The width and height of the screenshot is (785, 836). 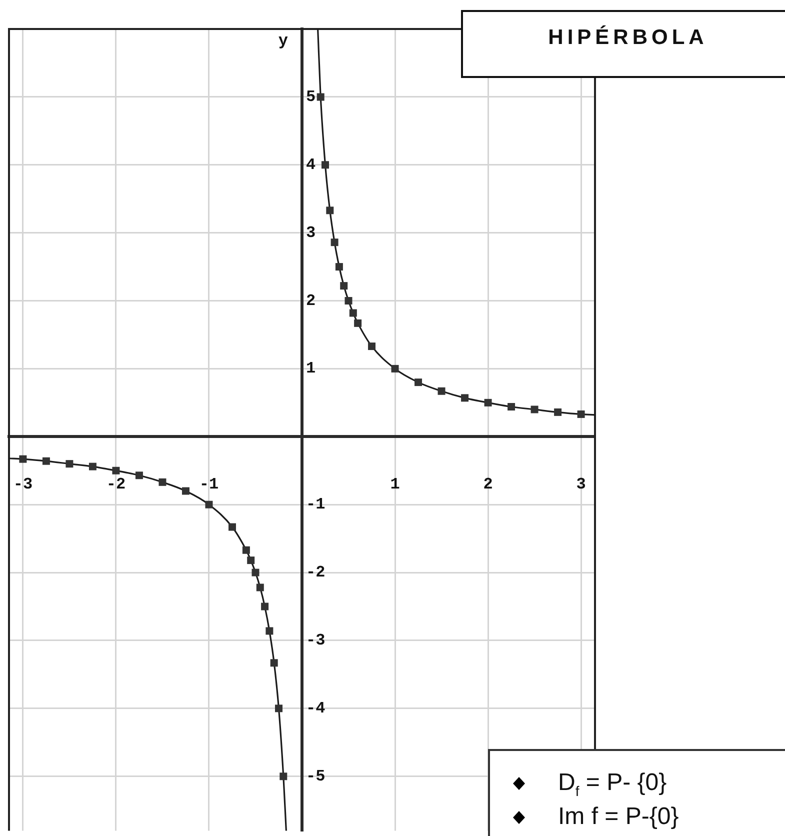 What do you see at coordinates (283, 41) in the screenshot?
I see `y-axis-title: y` at bounding box center [283, 41].